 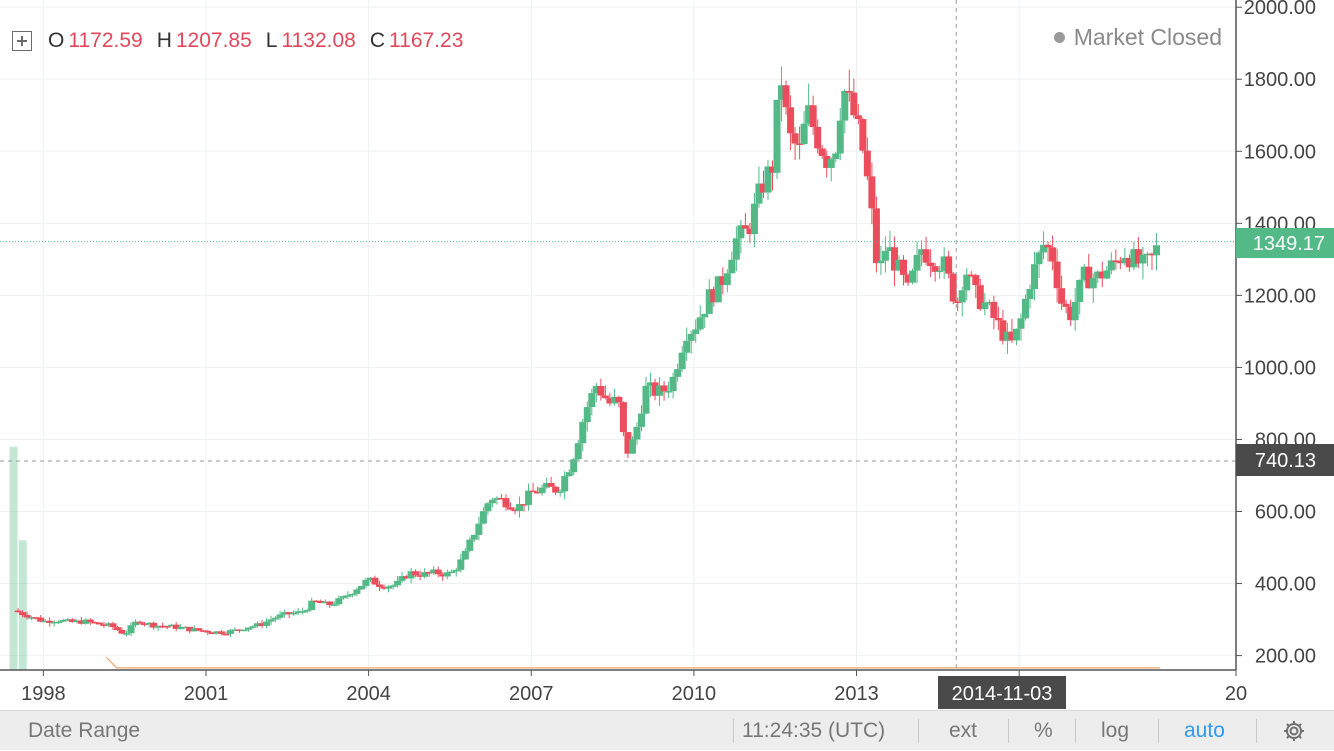 I want to click on bottom-indicator, so click(x=633, y=662).